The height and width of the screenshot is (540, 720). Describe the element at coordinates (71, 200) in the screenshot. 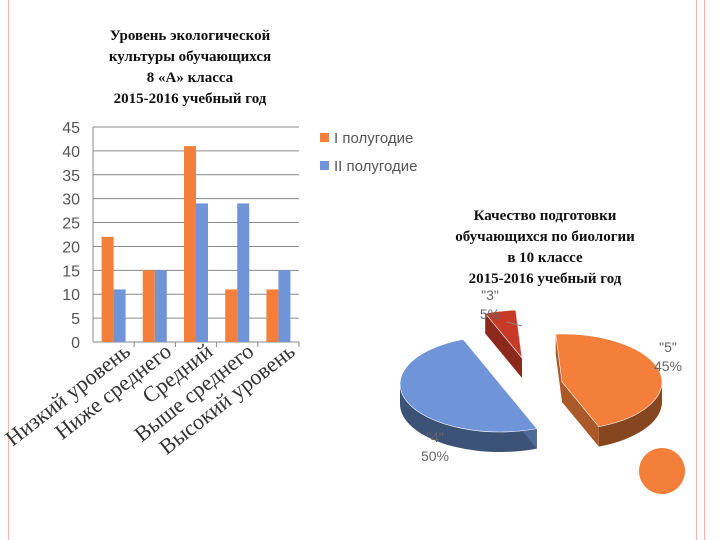

I see `y-tick-label: 30` at that location.